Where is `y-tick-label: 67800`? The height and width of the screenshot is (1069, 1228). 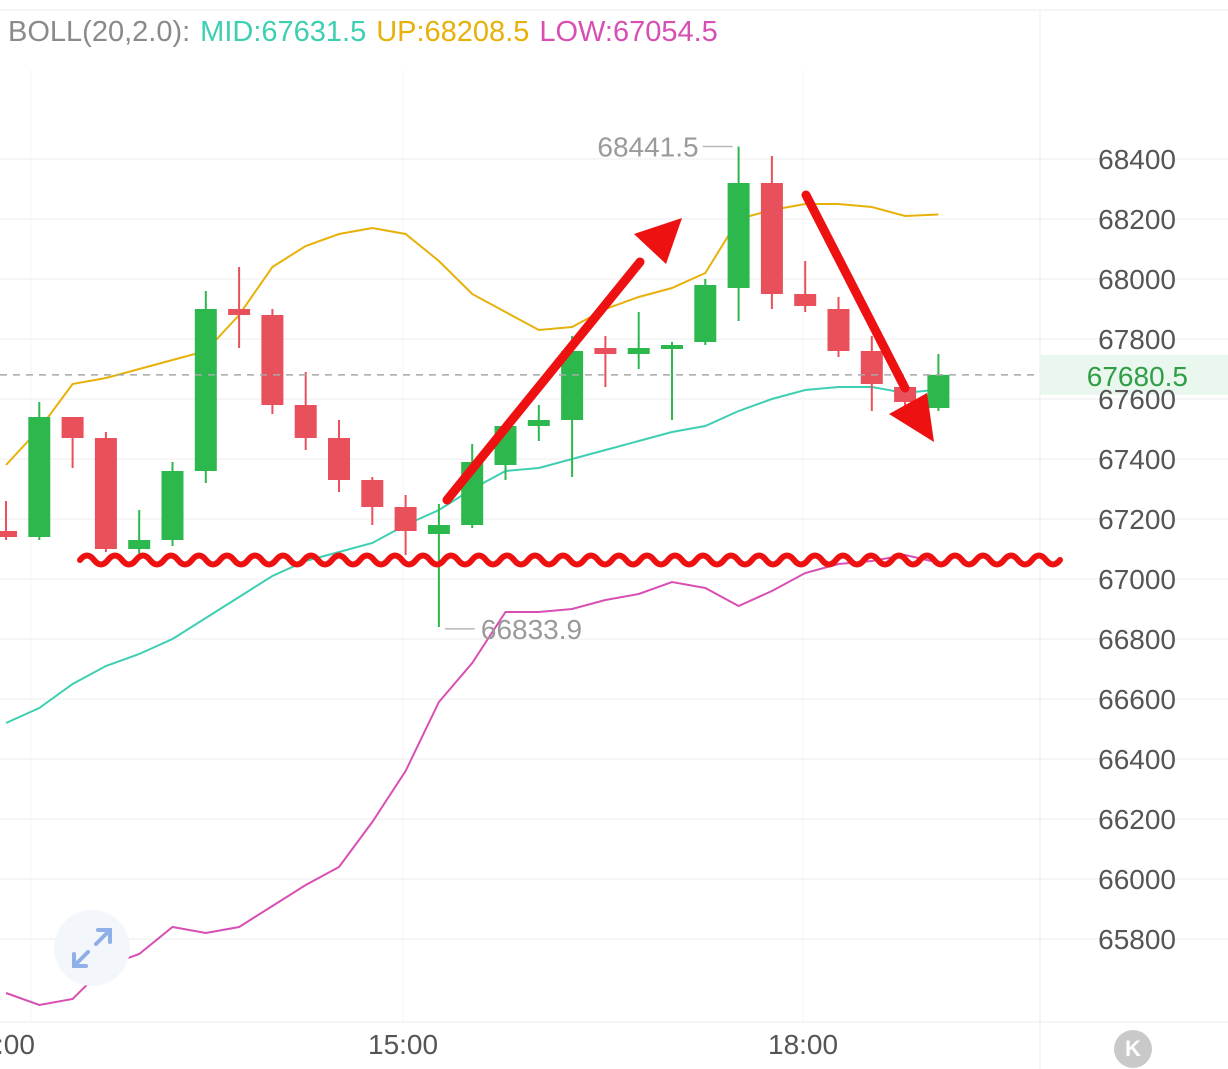
y-tick-label: 67800 is located at coordinates (1137, 339).